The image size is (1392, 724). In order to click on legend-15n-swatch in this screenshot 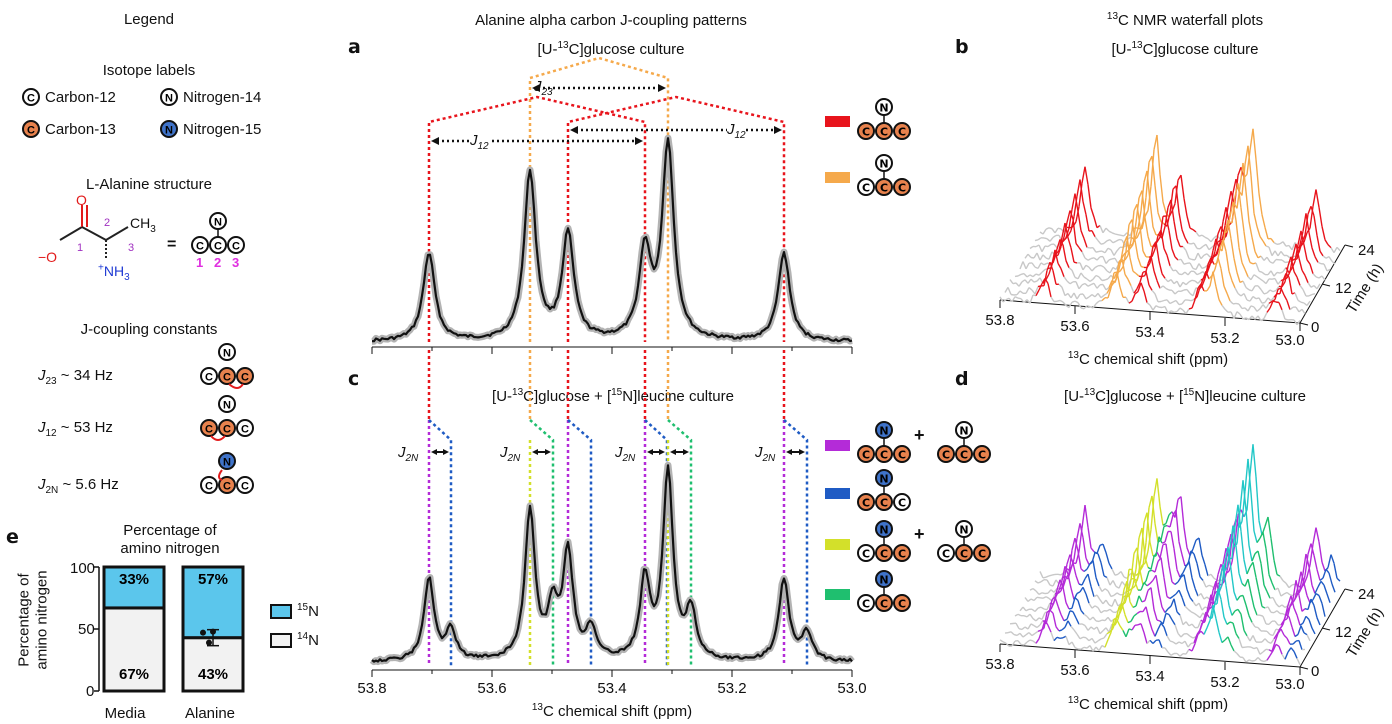, I will do `click(281, 611)`.